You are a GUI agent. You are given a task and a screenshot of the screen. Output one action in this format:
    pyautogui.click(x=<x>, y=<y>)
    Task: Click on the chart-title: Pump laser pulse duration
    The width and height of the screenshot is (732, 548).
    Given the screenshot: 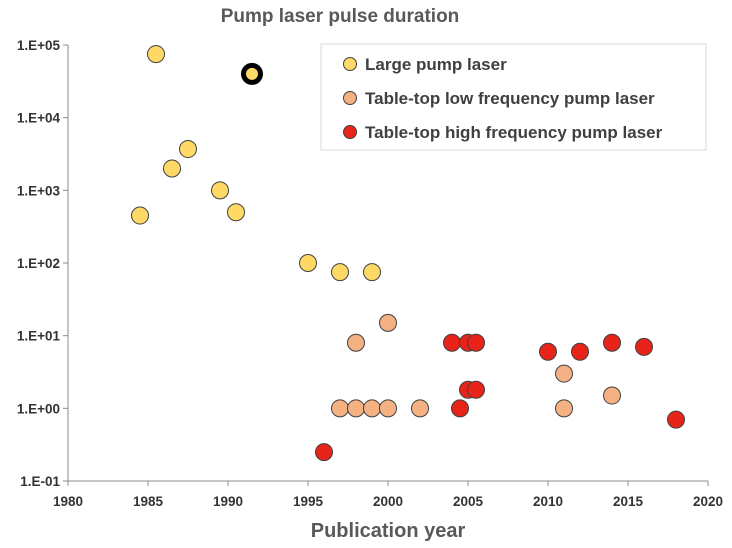 What is the action you would take?
    pyautogui.click(x=340, y=16)
    